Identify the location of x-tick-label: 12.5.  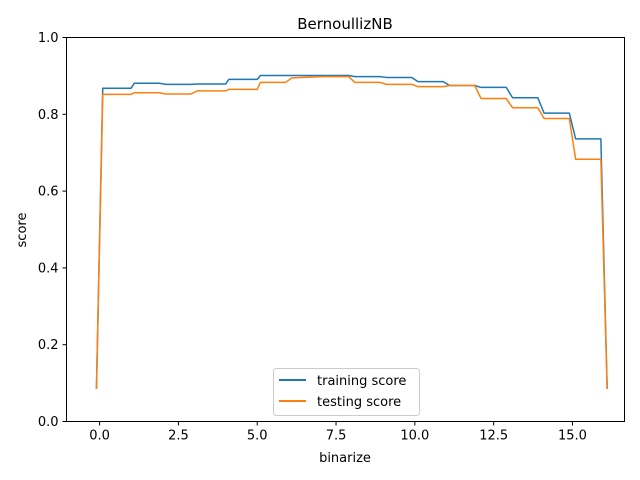
(493, 436).